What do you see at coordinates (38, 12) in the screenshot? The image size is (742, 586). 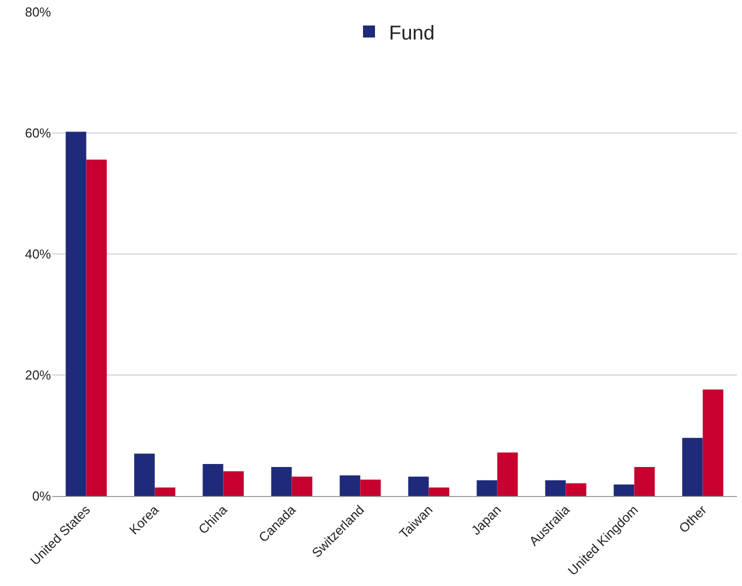 I see `y-tick-label: 80%` at bounding box center [38, 12].